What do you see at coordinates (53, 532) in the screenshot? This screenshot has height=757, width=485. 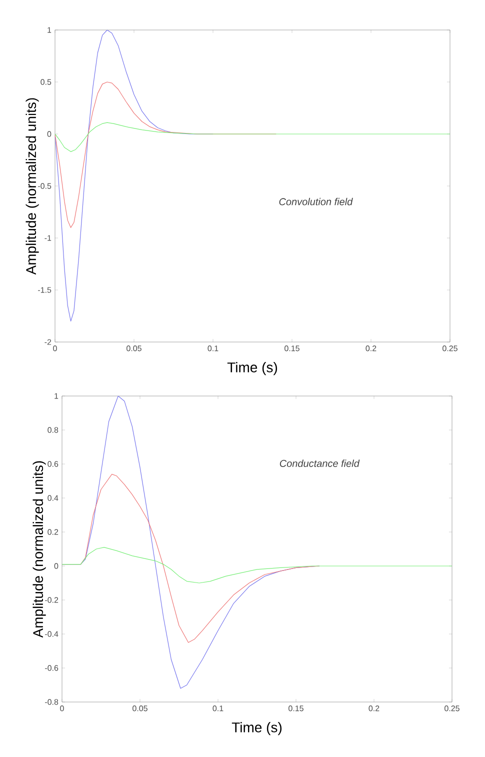 I see `y-tick-label: 0.2` at bounding box center [53, 532].